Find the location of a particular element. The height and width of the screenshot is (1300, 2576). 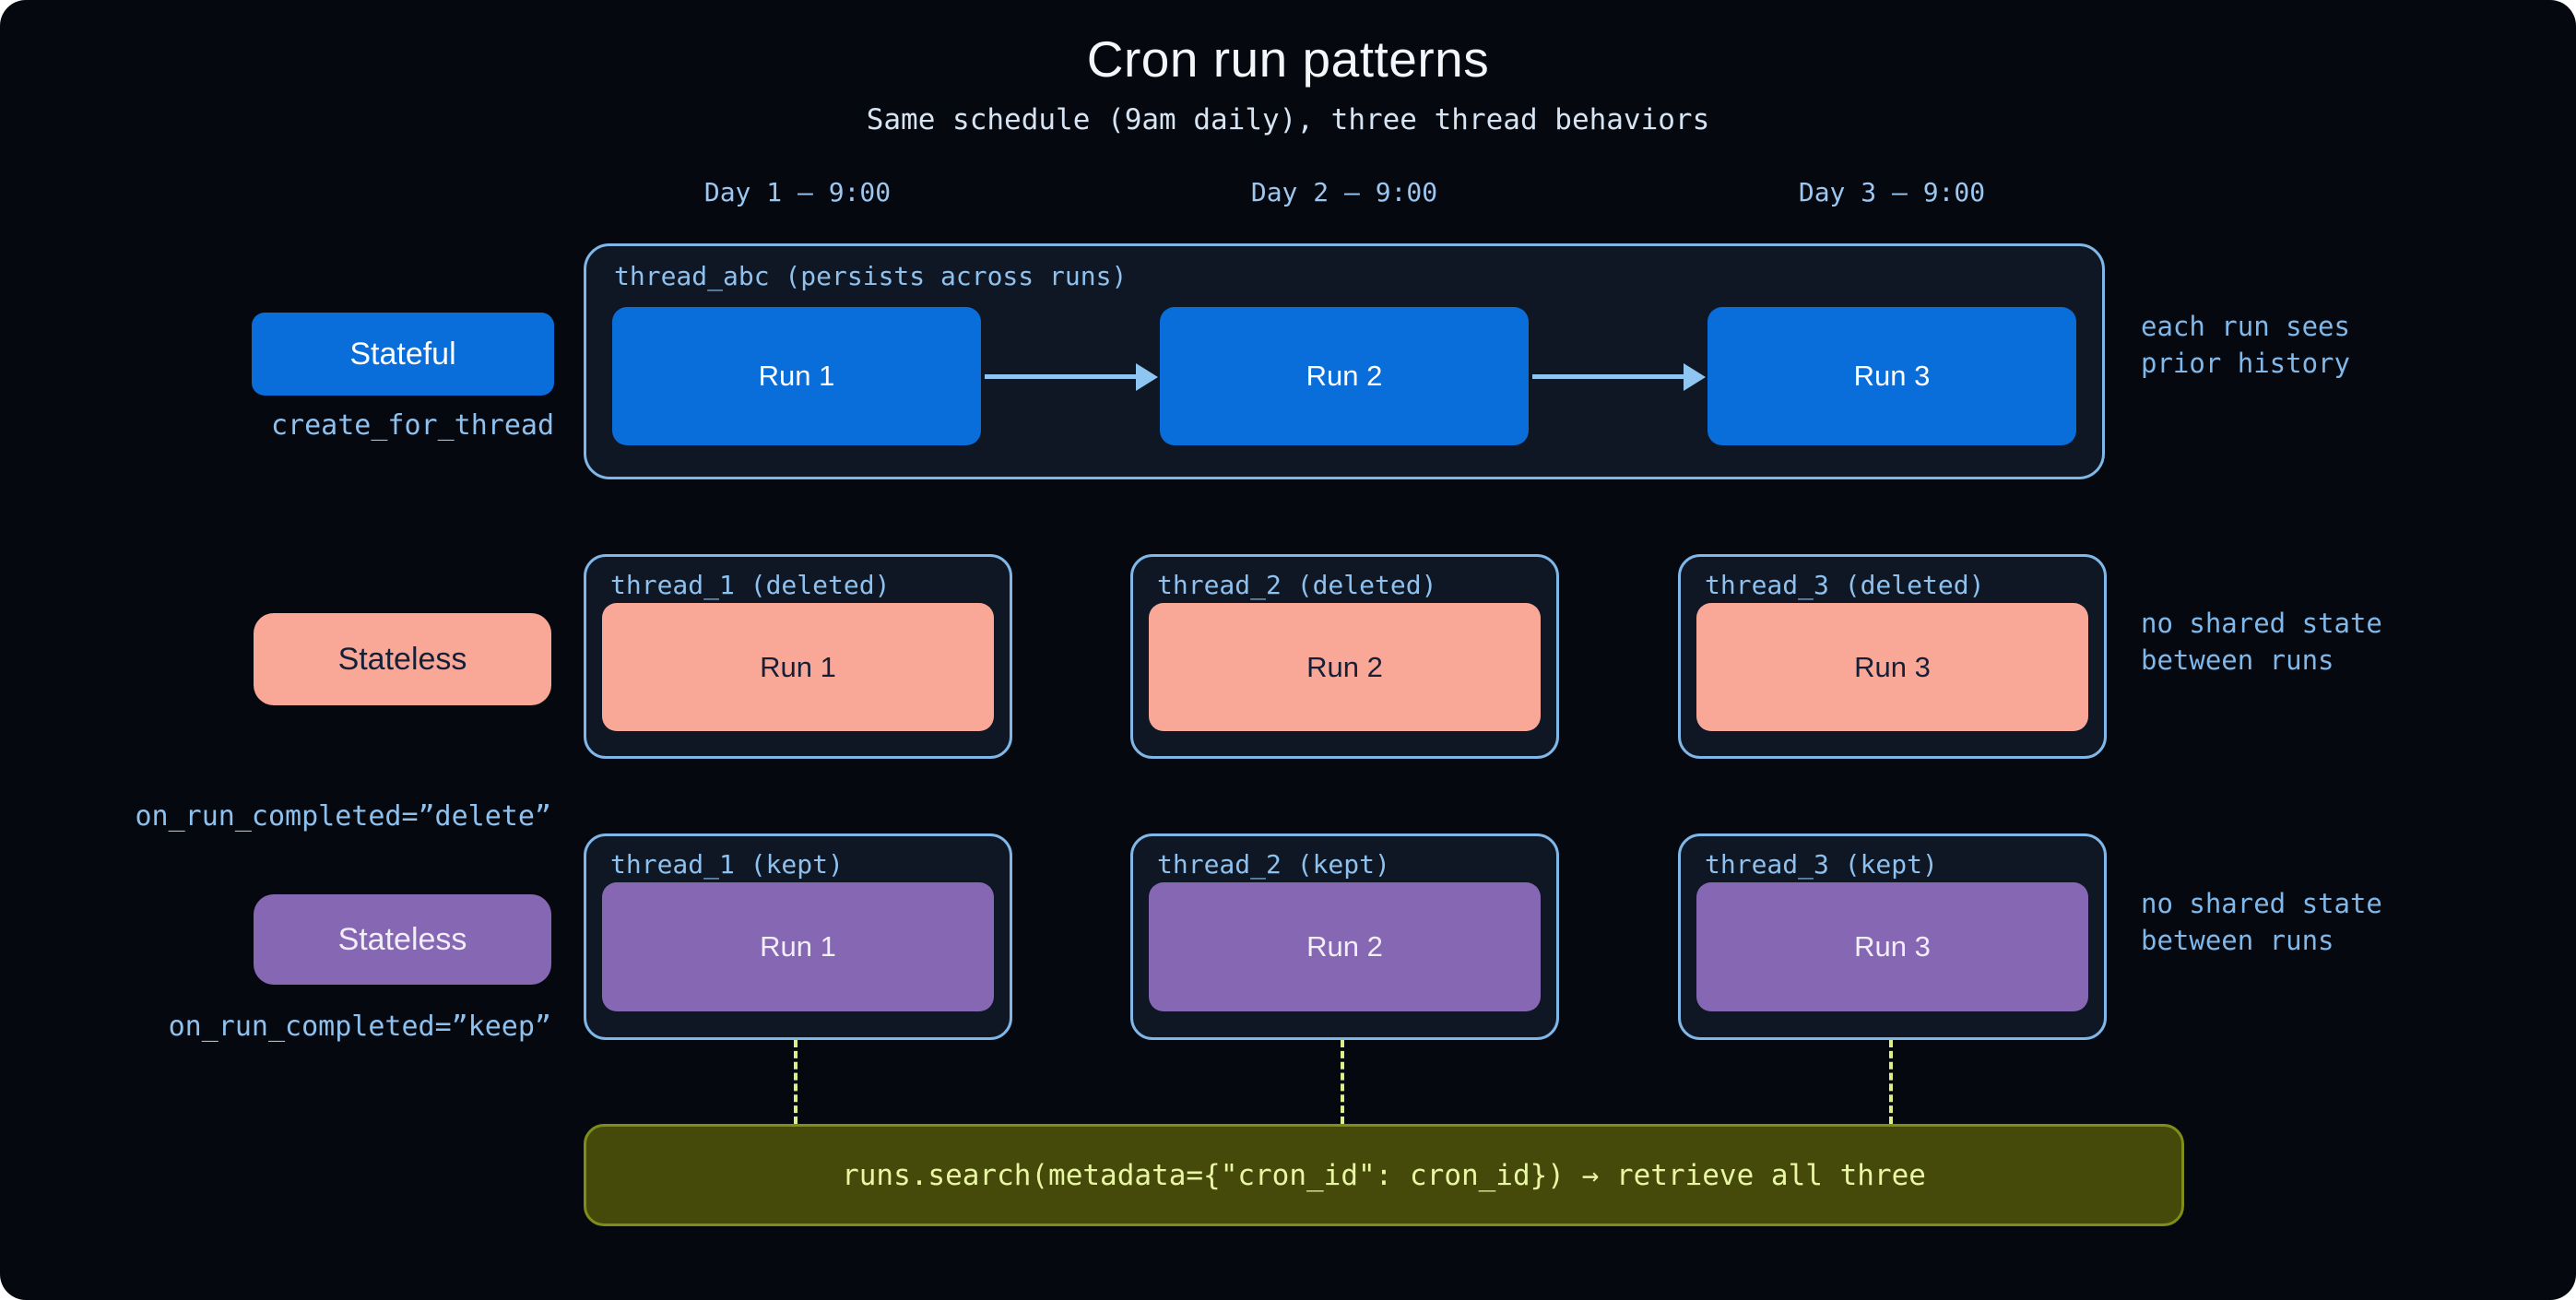

thread-1-kept-container: thread_1 (kept) Run 1 is located at coordinates (798, 936).